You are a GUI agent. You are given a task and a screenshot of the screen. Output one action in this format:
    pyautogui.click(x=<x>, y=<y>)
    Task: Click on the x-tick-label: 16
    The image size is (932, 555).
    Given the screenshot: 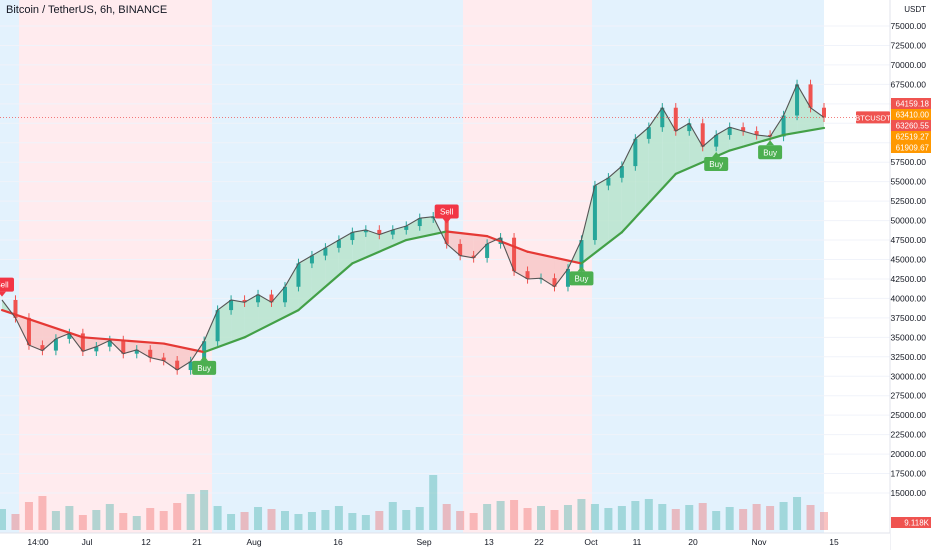 What is the action you would take?
    pyautogui.click(x=338, y=542)
    